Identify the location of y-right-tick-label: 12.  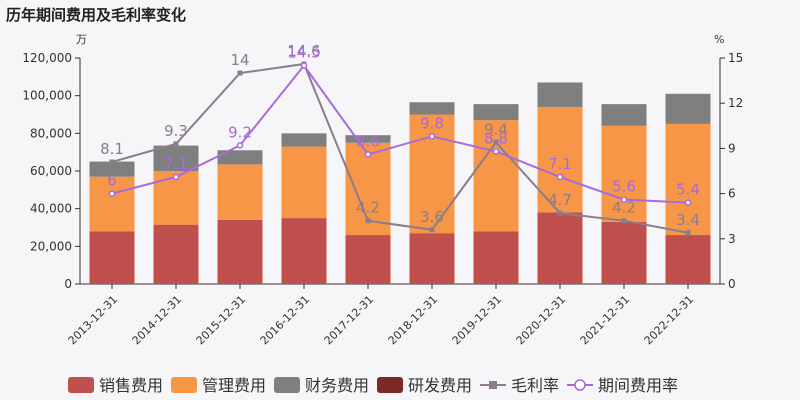
(735, 103).